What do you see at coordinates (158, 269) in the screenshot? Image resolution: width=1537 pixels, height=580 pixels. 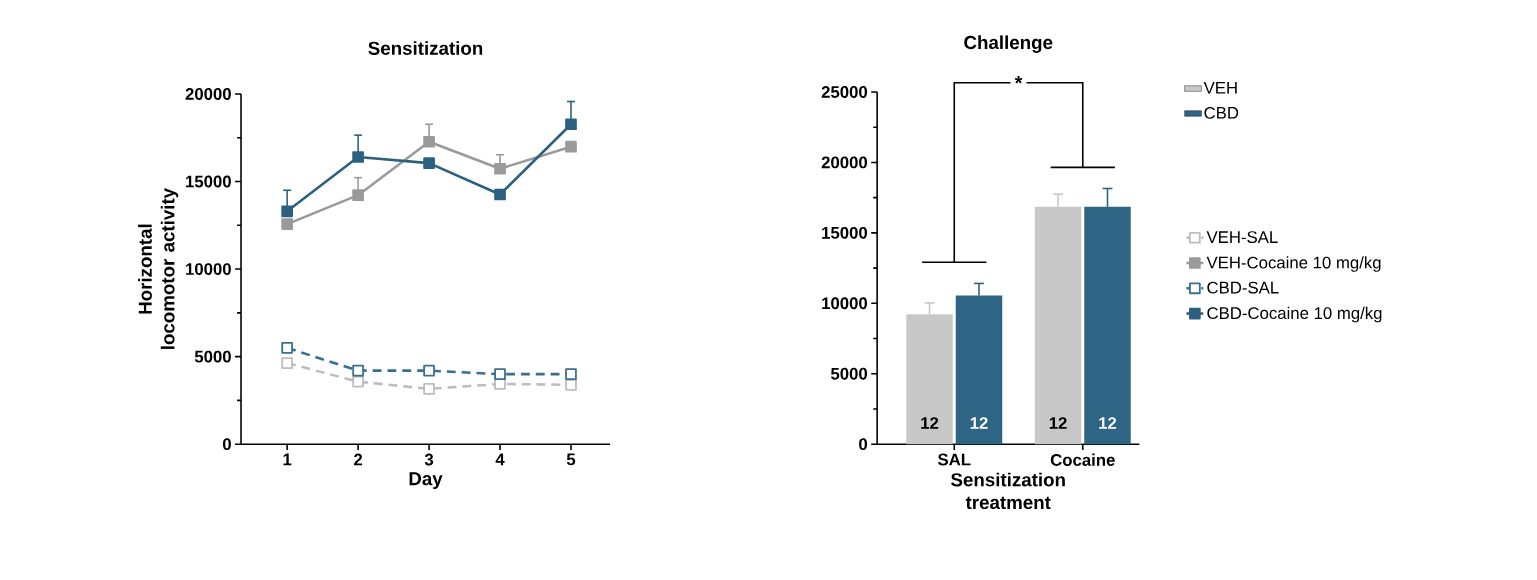 I see `y-axis-title: Horizontal locomotor activity` at bounding box center [158, 269].